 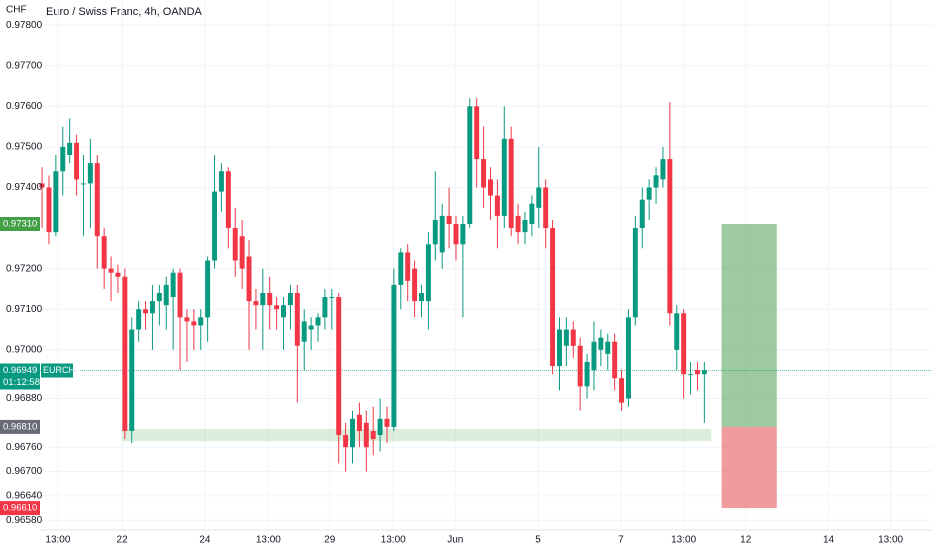 I want to click on x-tick-label: 5, so click(x=538, y=540).